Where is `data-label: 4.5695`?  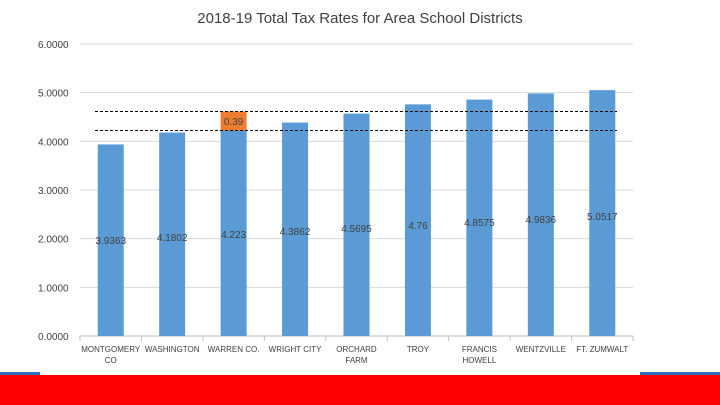
data-label: 4.5695 is located at coordinates (356, 229).